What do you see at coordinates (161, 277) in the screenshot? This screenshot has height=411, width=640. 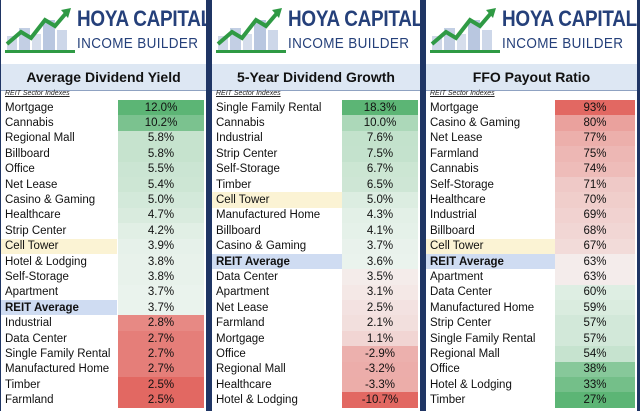 I see `sector-value-cell: 3.8%` at bounding box center [161, 277].